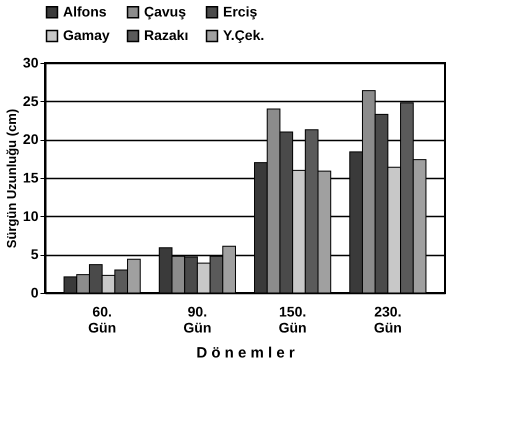 The width and height of the screenshot is (506, 439). Describe the element at coordinates (102, 320) in the screenshot. I see `x-tick-label: 60. Gün` at that location.